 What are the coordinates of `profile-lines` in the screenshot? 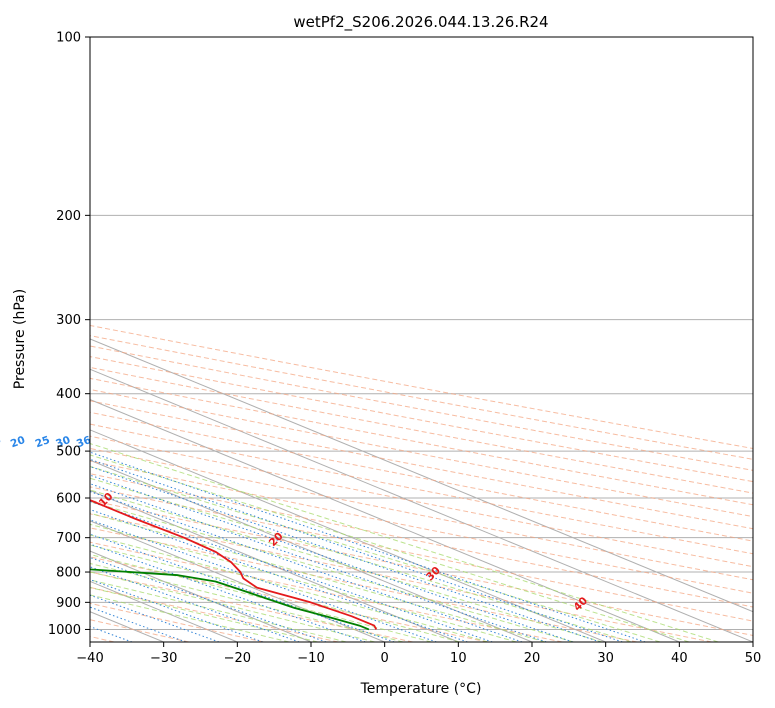 It's located at (234, 565).